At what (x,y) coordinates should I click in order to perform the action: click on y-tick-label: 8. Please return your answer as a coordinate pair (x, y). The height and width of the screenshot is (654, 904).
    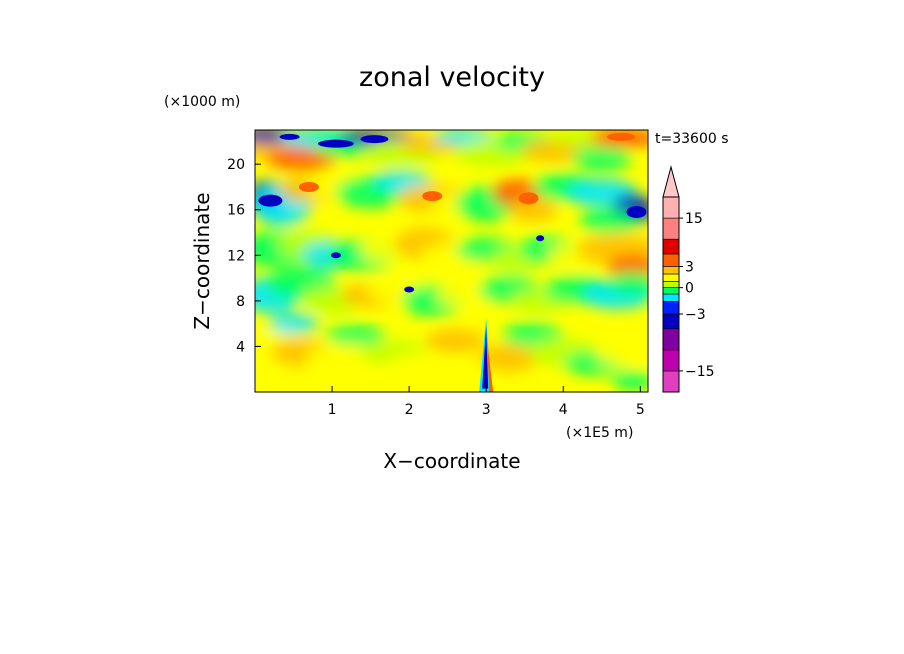
    Looking at the image, I should click on (240, 302).